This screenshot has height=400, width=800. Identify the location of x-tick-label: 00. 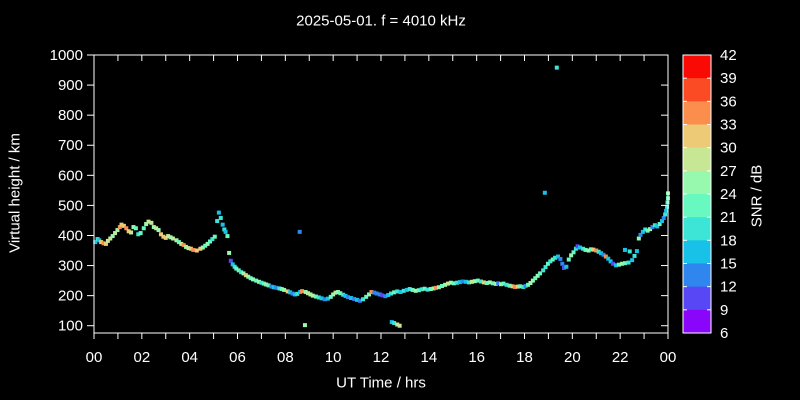
(668, 357).